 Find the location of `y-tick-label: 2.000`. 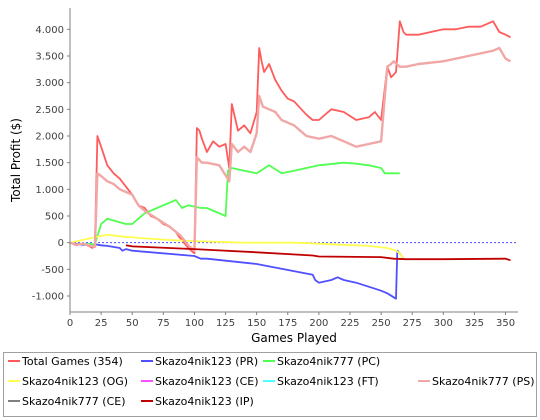

y-tick-label: 2.000 is located at coordinates (49, 137).